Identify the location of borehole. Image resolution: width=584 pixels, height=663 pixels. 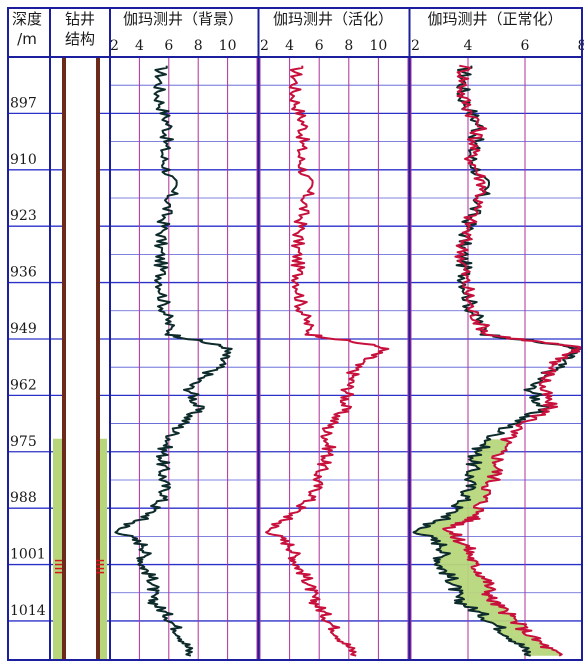
(81, 358).